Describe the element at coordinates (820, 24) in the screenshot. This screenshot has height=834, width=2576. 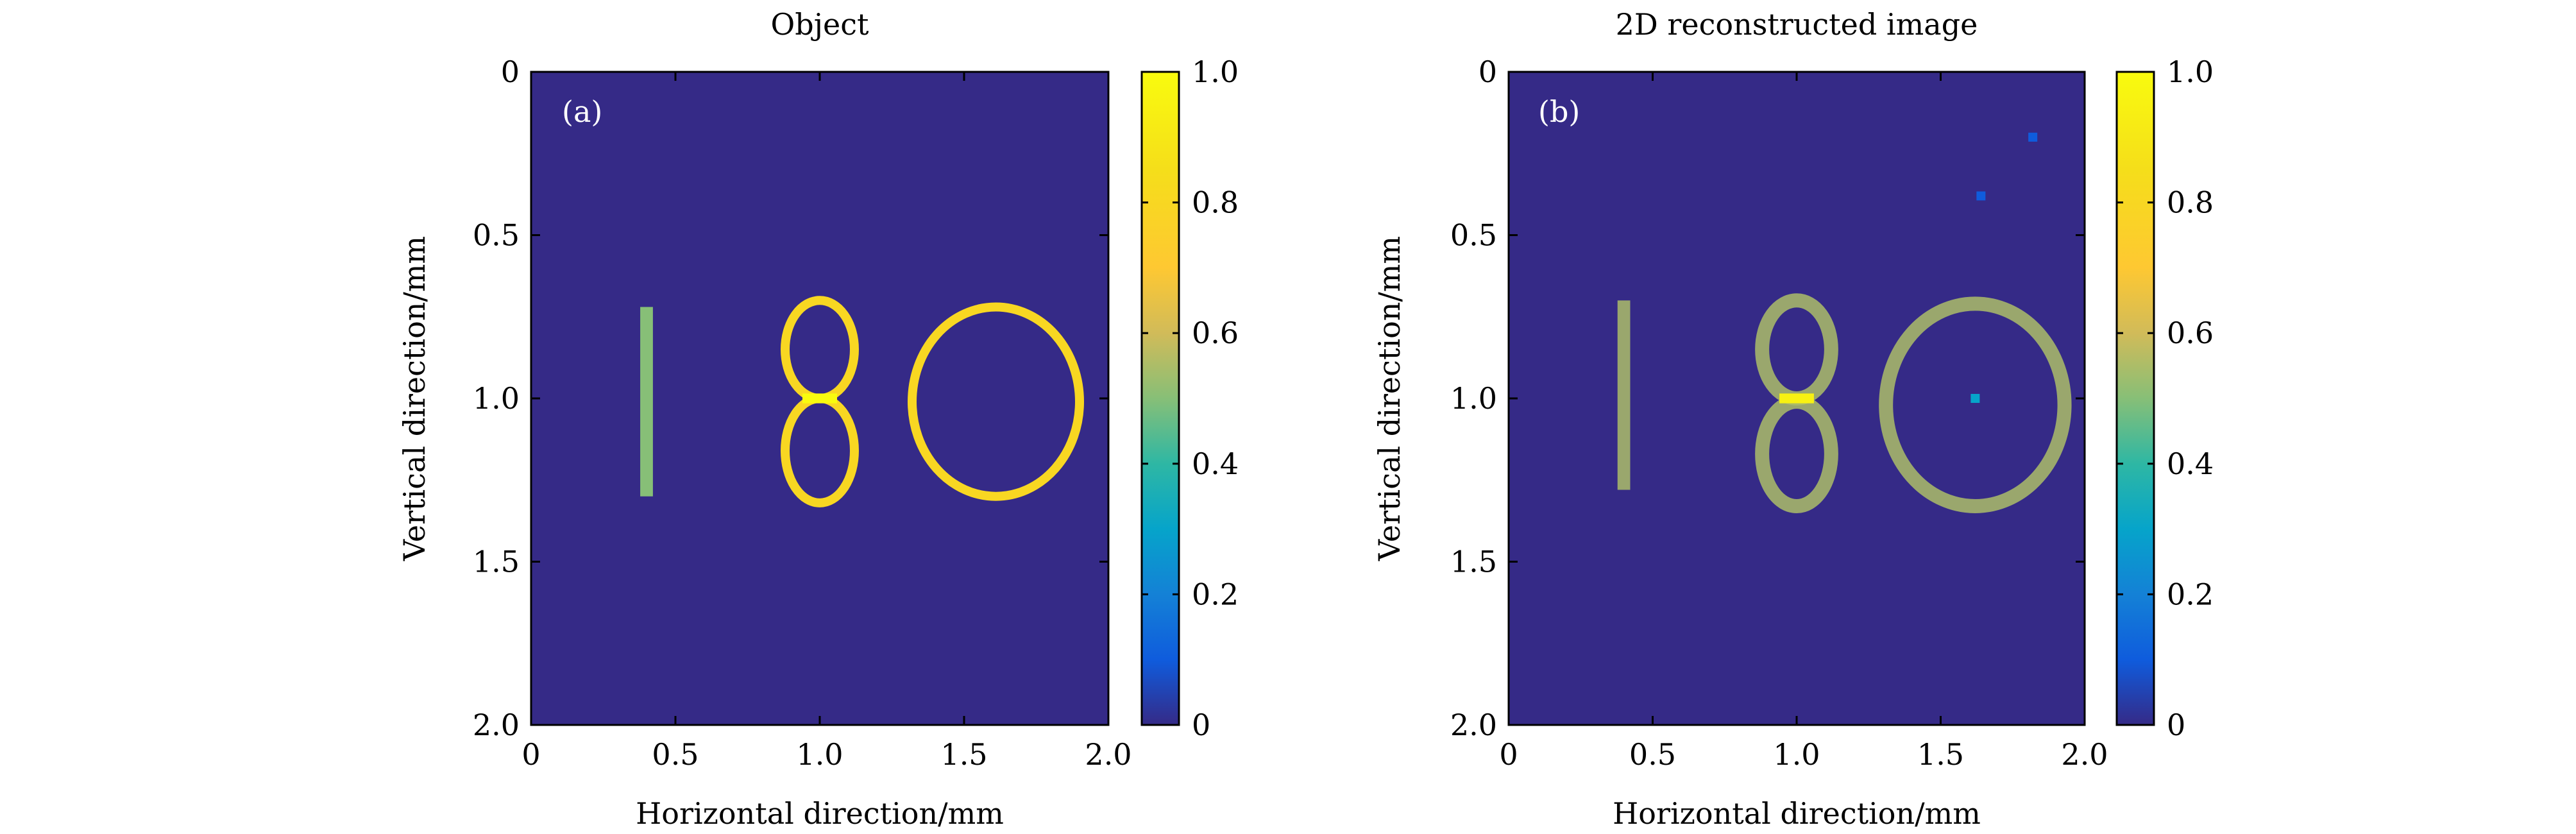
I see `chart-title: Object` at that location.